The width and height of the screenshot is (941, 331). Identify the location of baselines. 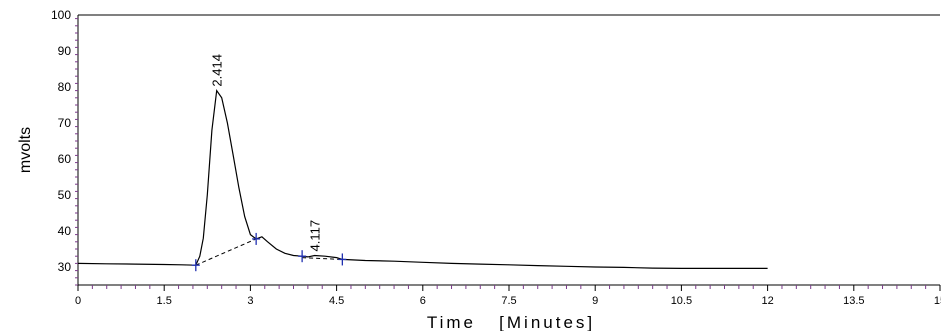
(269, 252).